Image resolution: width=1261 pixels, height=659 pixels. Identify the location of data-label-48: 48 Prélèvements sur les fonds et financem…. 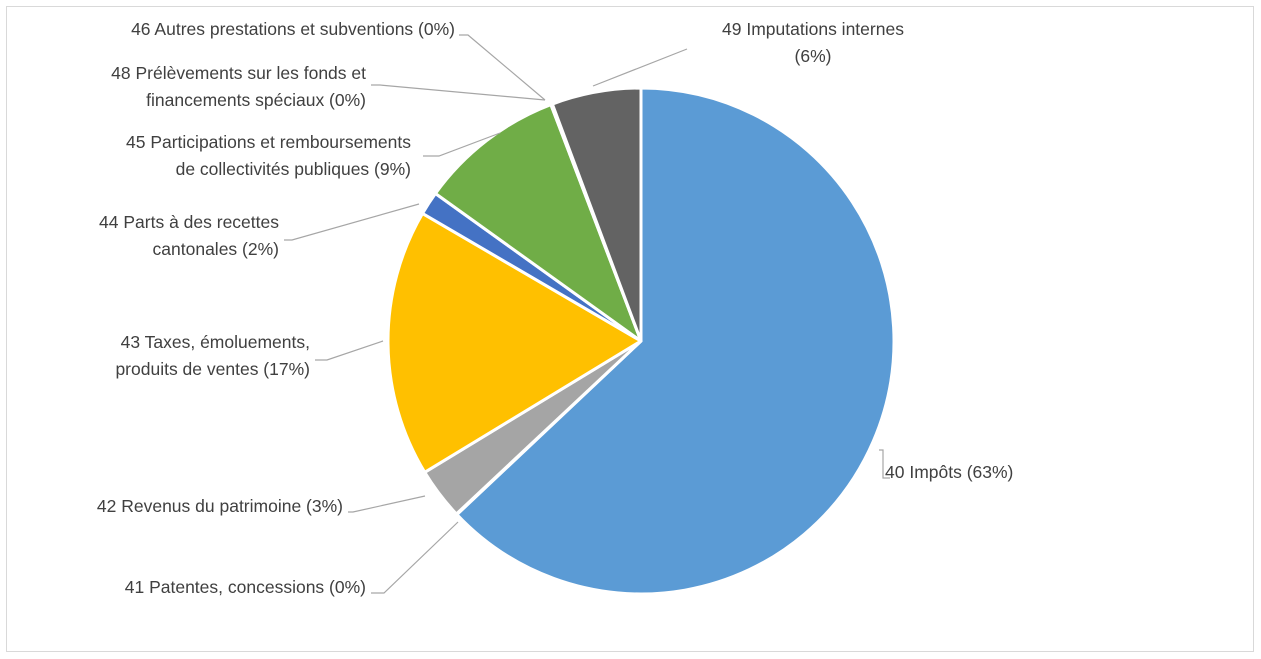
(238, 86).